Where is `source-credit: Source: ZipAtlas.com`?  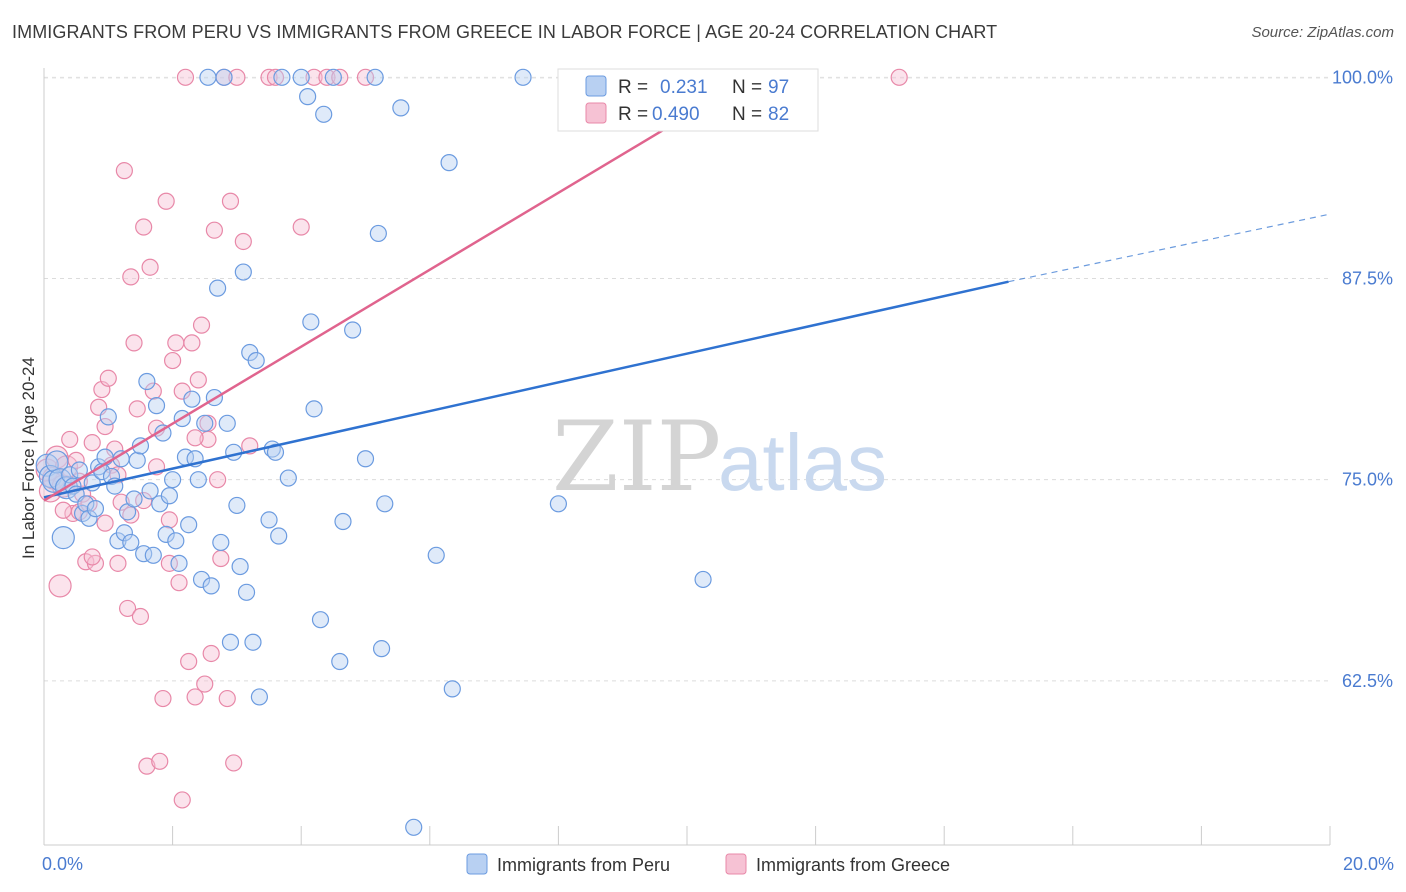 source-credit: Source: ZipAtlas.com is located at coordinates (1322, 32).